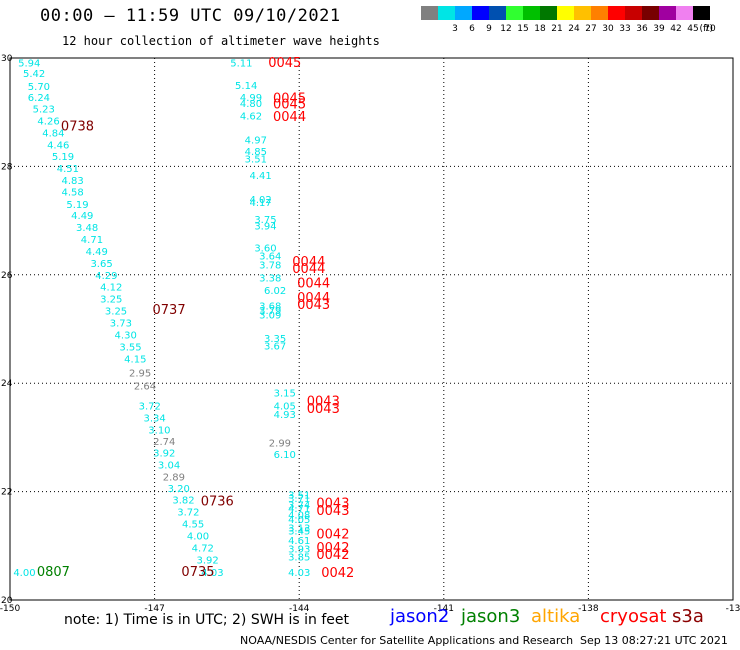  What do you see at coordinates (270, 256) in the screenshot?
I see `wave-height-label: 3.64` at bounding box center [270, 256].